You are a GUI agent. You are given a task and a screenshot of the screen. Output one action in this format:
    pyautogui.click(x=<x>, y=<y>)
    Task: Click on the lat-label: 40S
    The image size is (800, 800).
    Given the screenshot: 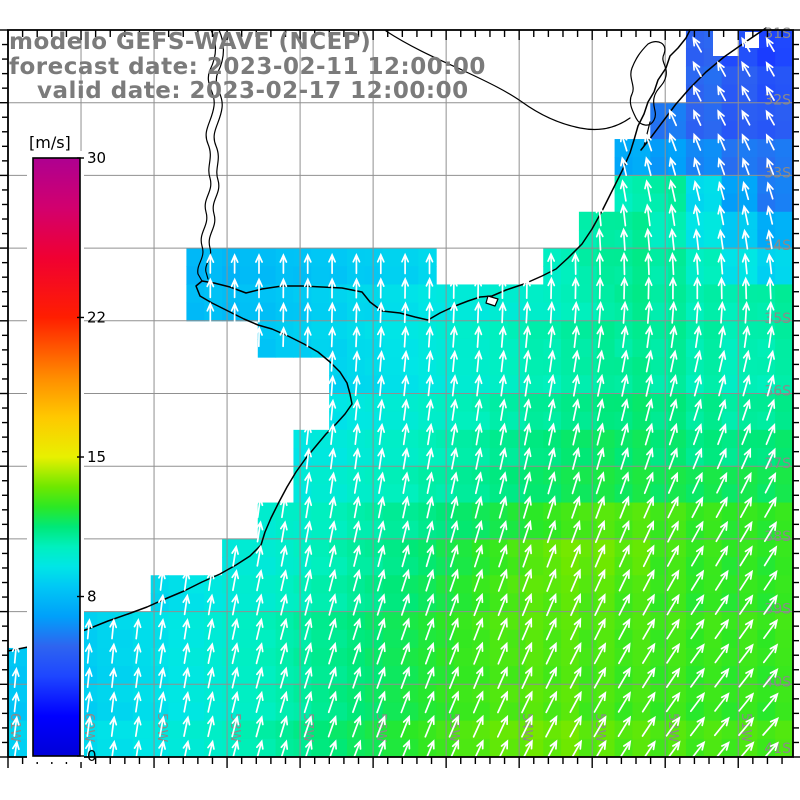 What is the action you would take?
    pyautogui.click(x=777, y=682)
    